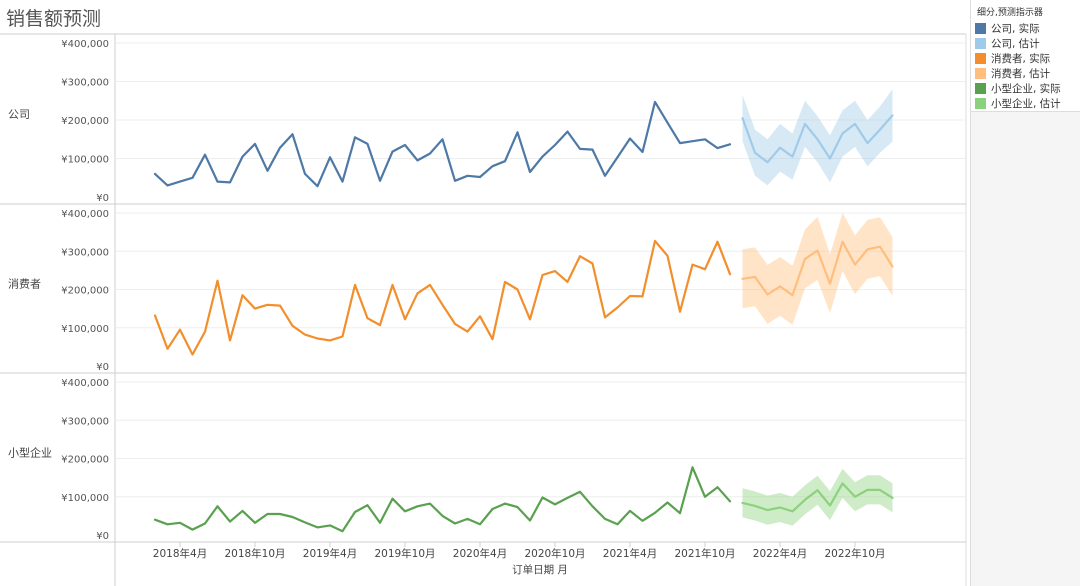  What do you see at coordinates (704, 553) in the screenshot?
I see `x-tick-label: 2021年10月` at bounding box center [704, 553].